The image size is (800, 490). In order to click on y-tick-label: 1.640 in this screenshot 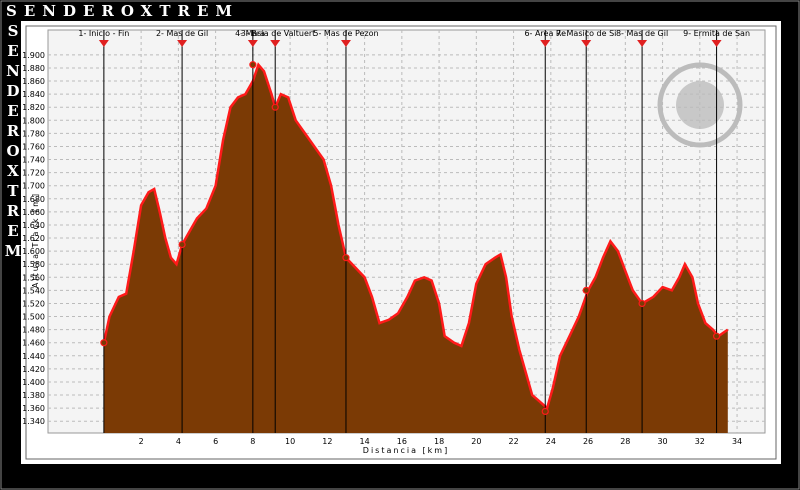, I will do `click(33, 225)`.